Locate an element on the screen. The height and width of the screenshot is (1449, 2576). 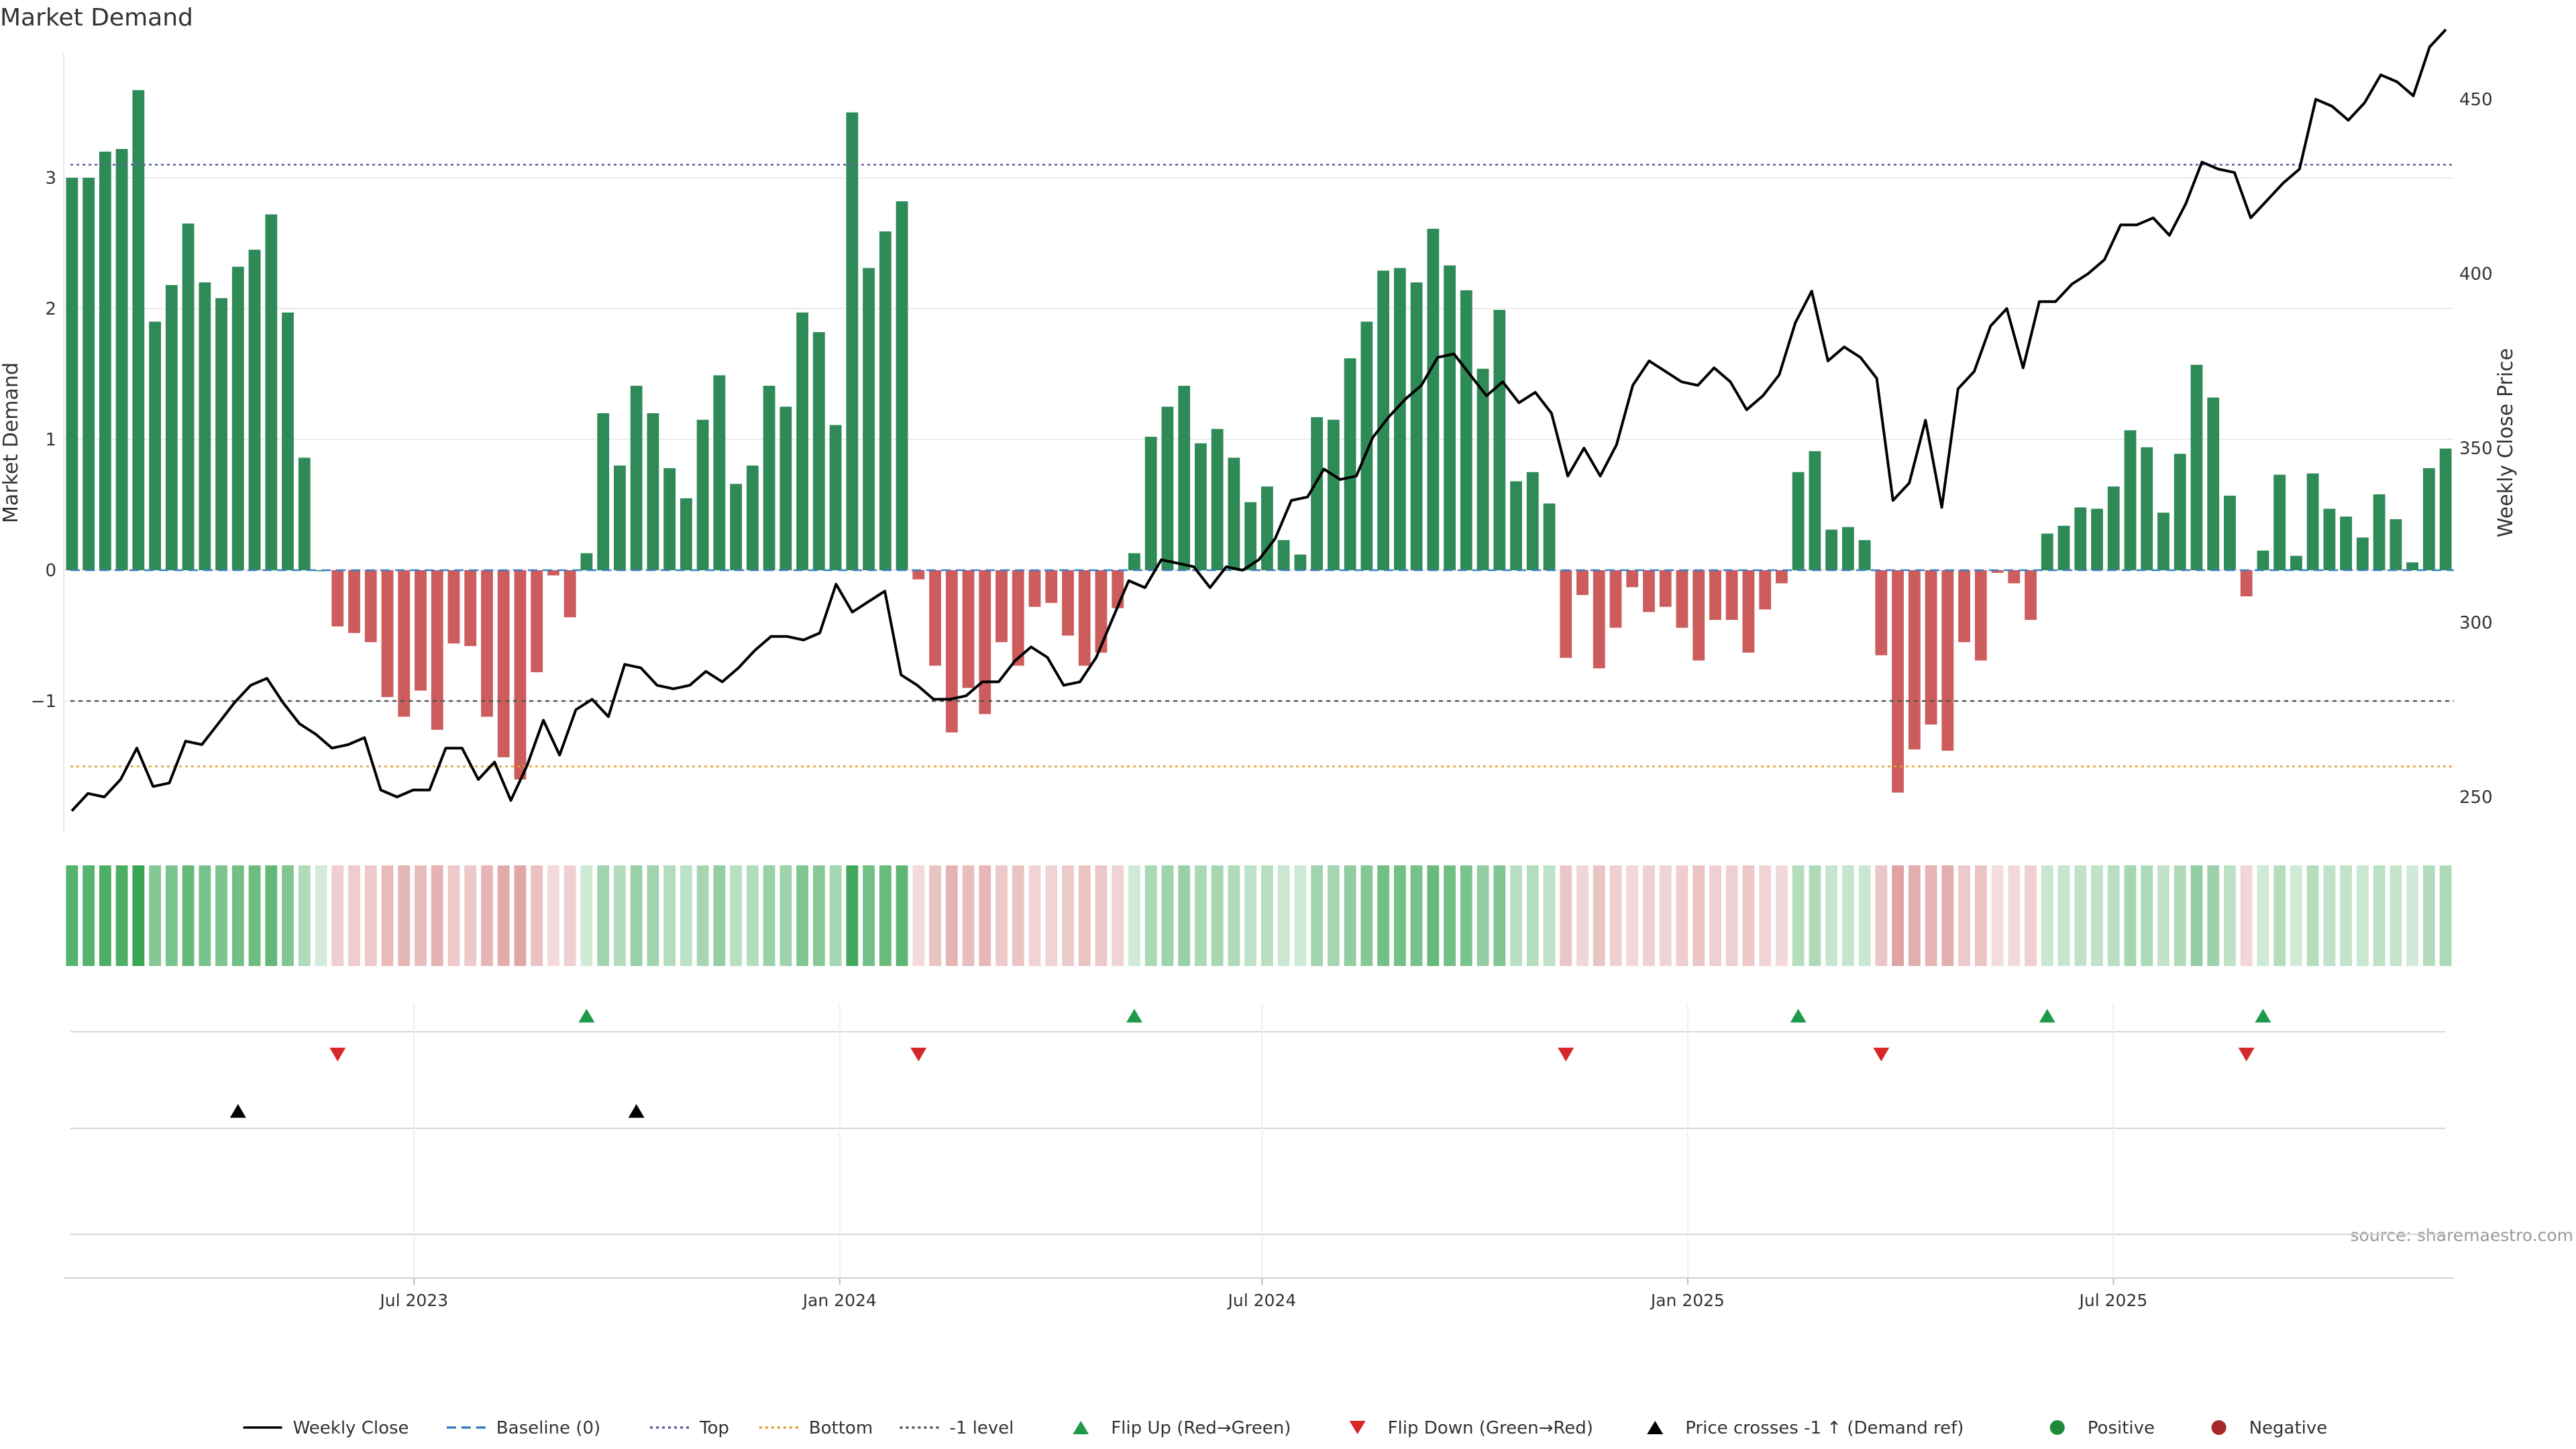
legend-circle-icon is located at coordinates (2218, 1427).